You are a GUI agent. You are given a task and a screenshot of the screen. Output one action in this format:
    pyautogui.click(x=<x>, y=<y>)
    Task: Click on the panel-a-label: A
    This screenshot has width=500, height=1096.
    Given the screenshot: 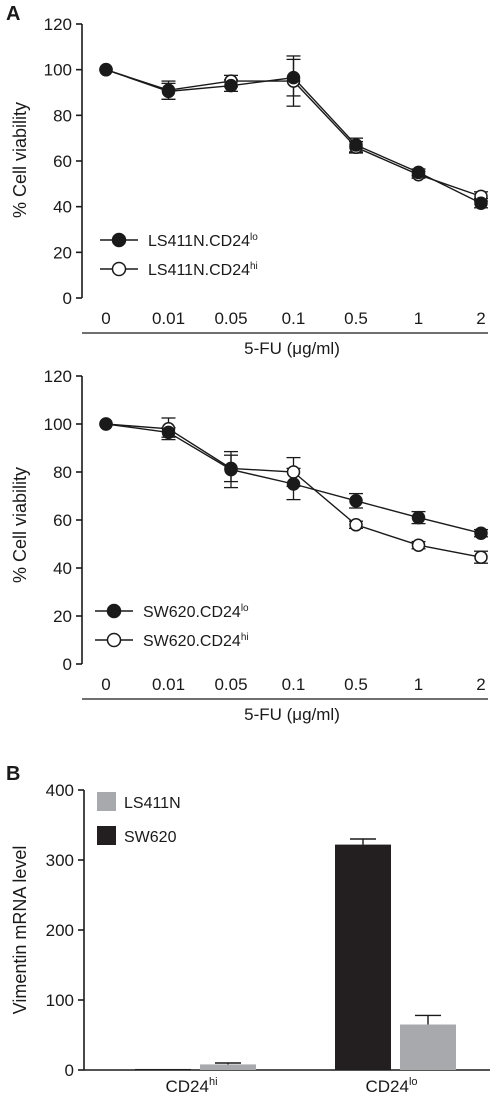 What is the action you would take?
    pyautogui.click(x=13, y=14)
    